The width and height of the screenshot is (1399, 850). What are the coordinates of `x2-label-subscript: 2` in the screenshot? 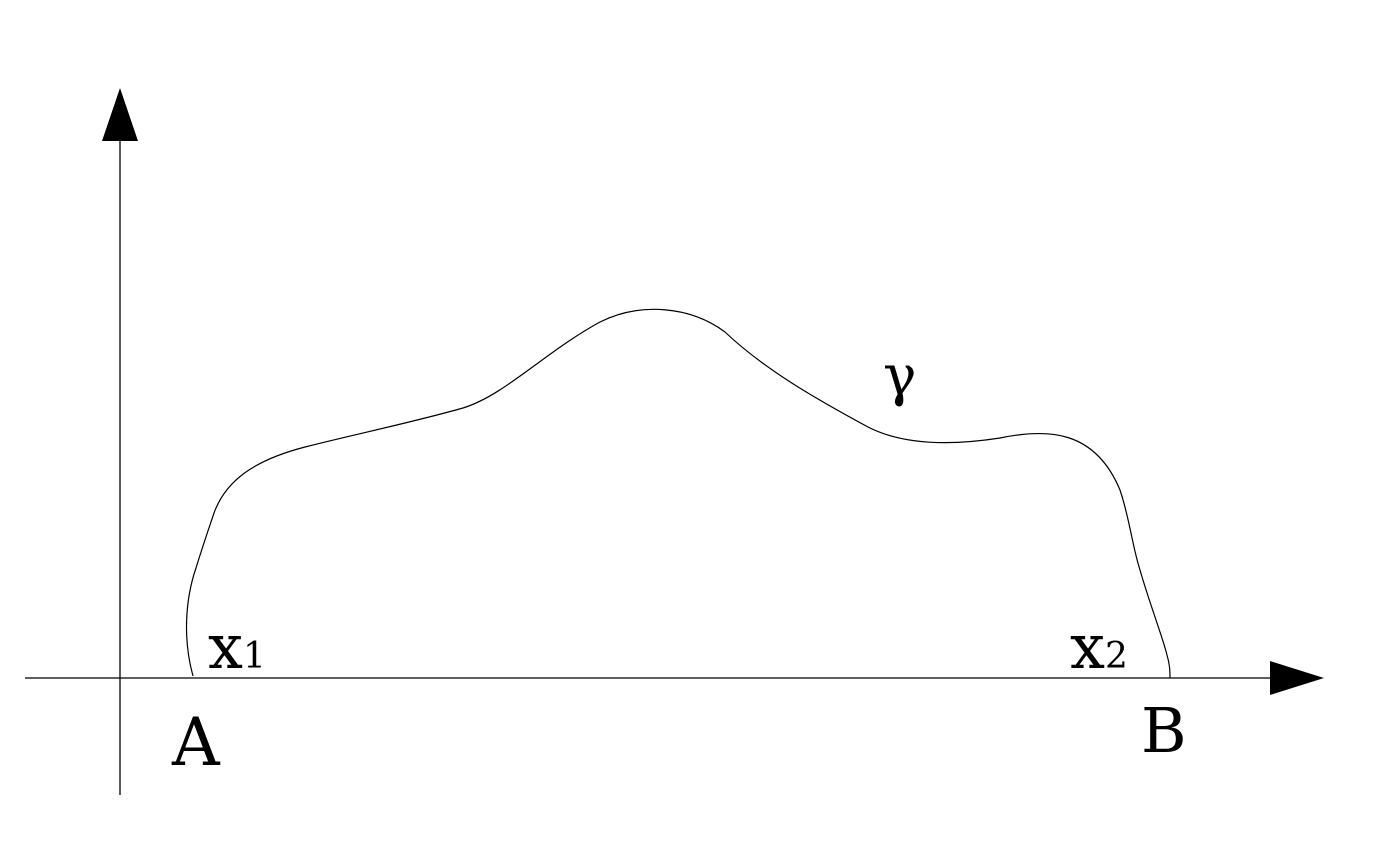 It's located at (1116, 656).